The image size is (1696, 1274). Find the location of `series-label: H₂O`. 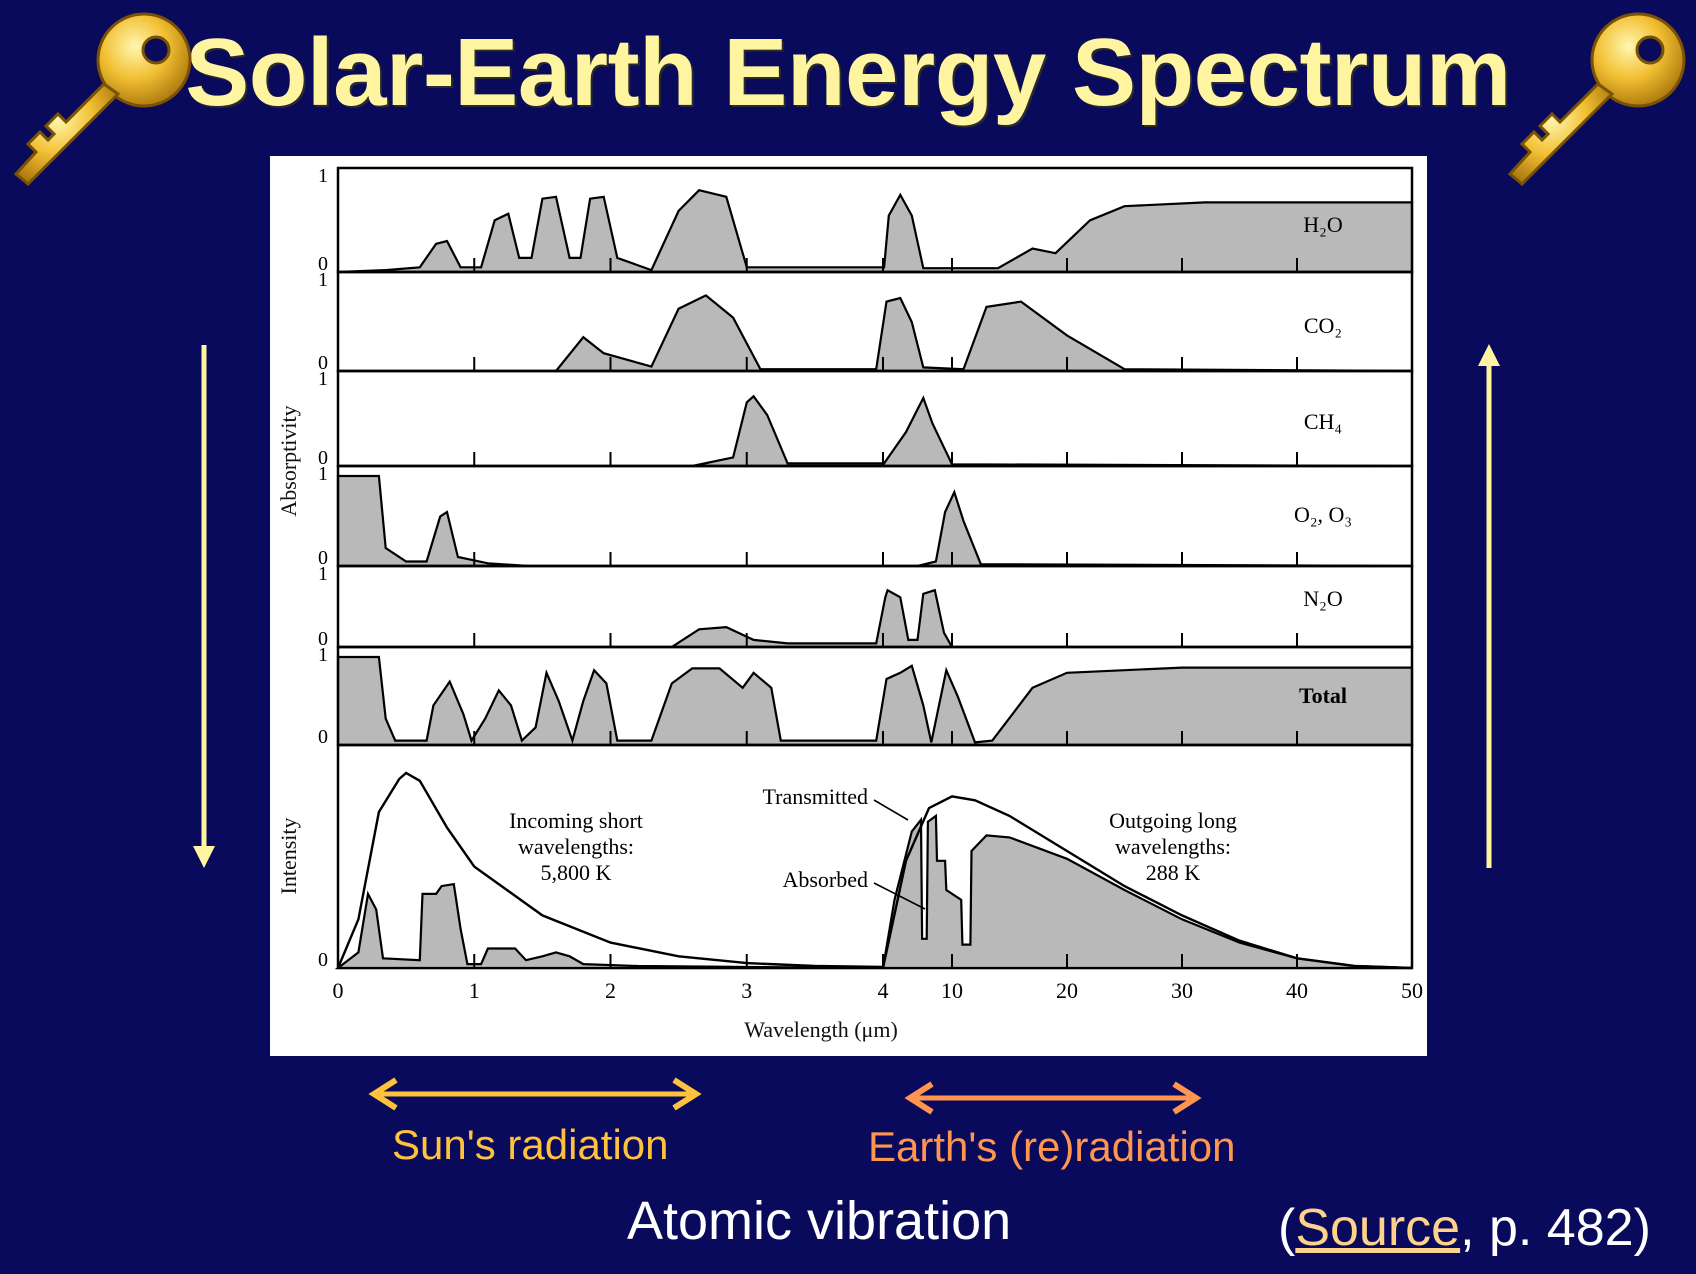

series-label: H₂O is located at coordinates (1322, 224).